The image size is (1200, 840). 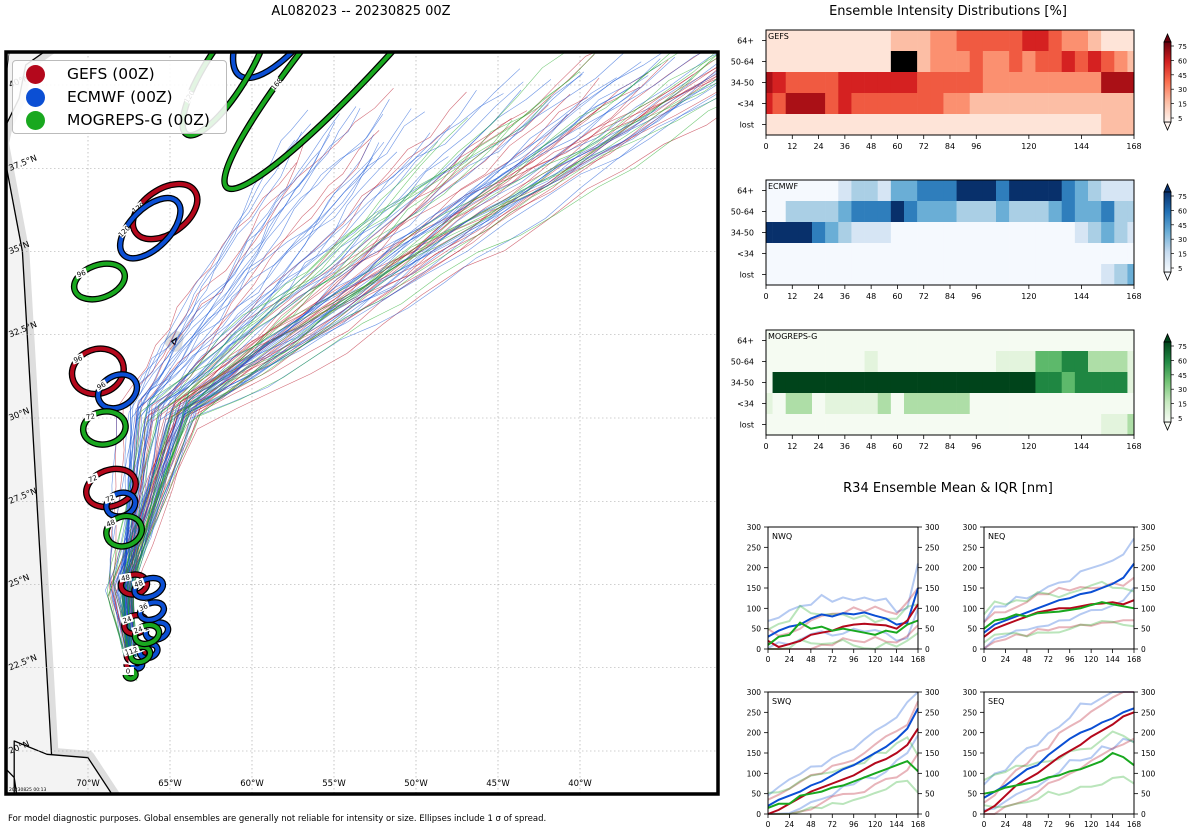 I want to click on r34-xtick-label: 144, so click(x=896, y=824).